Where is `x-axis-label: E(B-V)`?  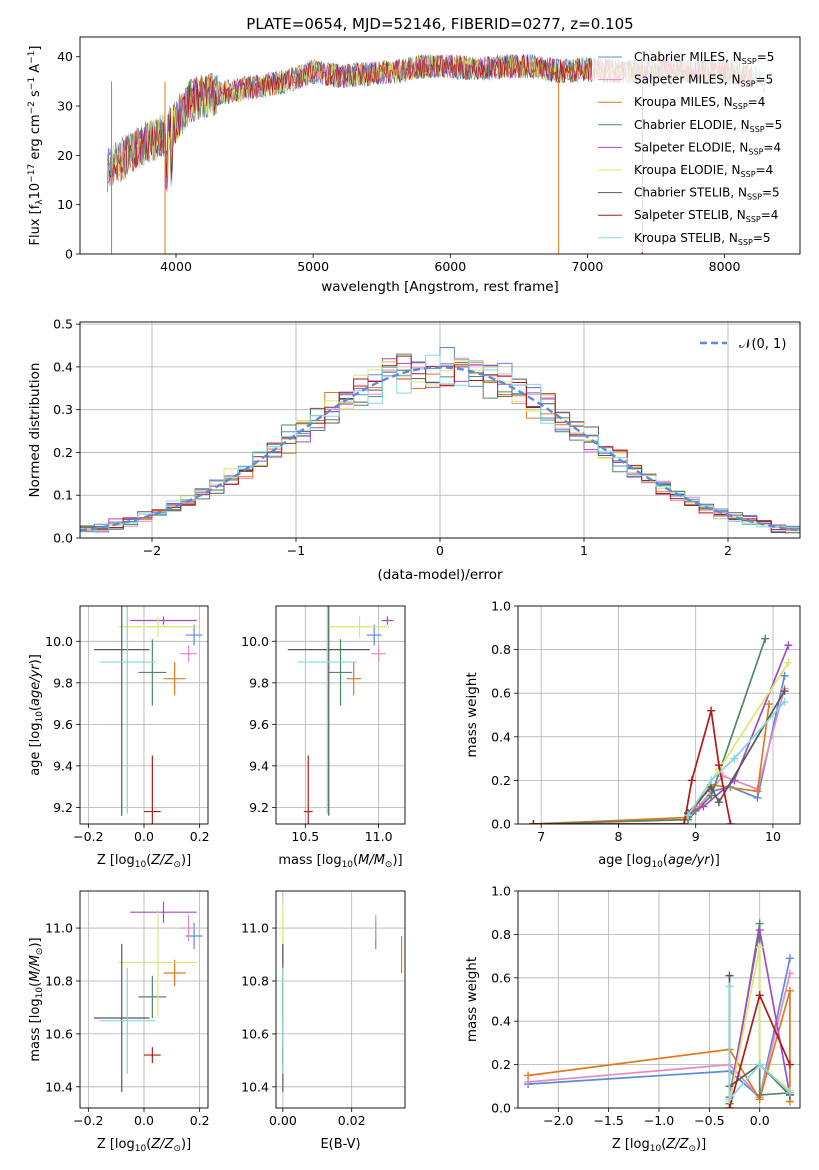
x-axis-label: E(B-V) is located at coordinates (340, 1144).